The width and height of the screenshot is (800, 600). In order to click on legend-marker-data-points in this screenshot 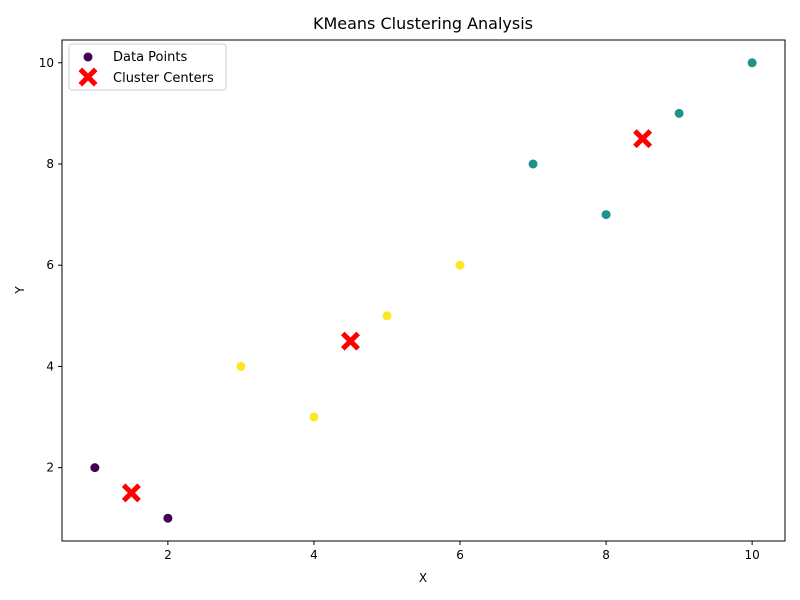, I will do `click(88, 57)`.